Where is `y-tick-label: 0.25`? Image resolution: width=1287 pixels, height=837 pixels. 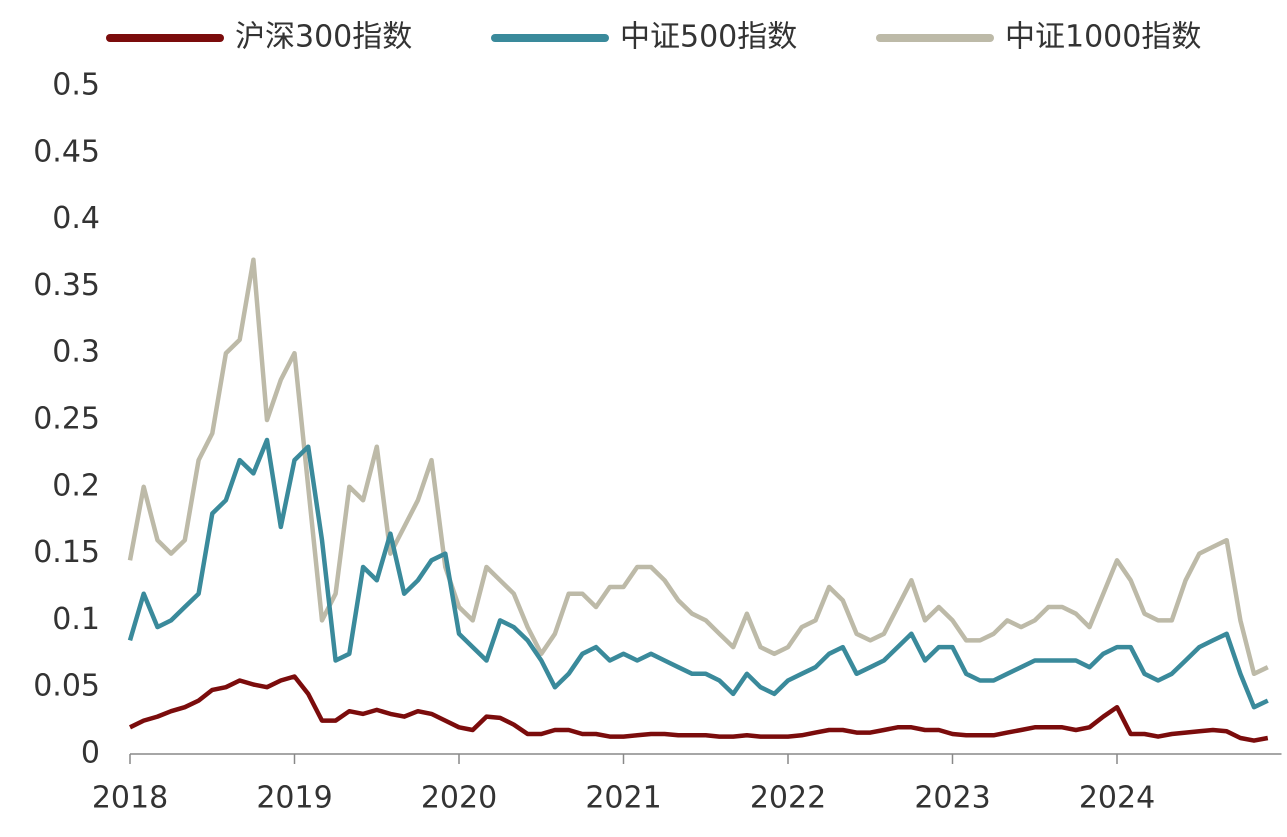
y-tick-label: 0.25 is located at coordinates (66, 419).